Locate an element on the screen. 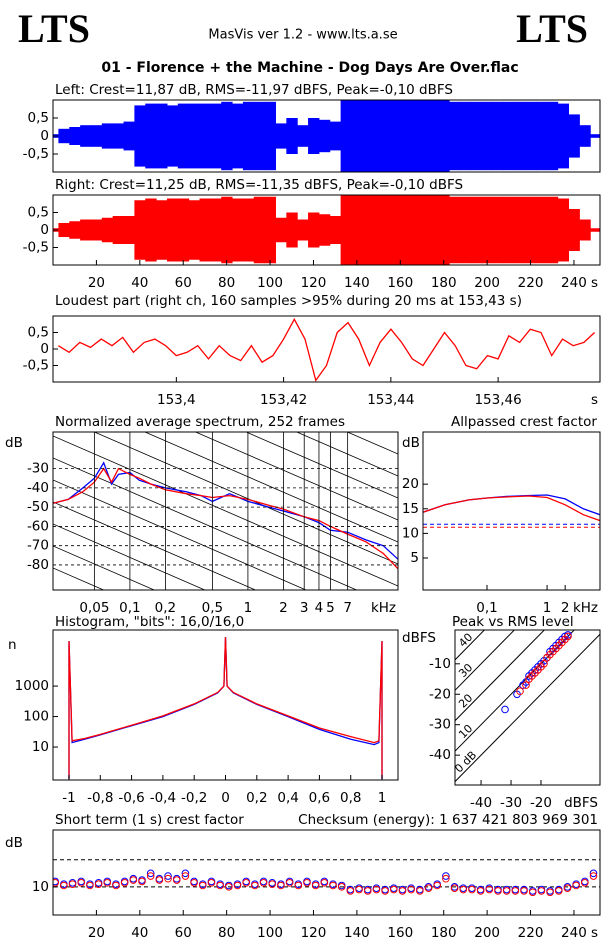 This screenshot has height=946, width=606. x-tick-label: -0,8 is located at coordinates (100, 798).